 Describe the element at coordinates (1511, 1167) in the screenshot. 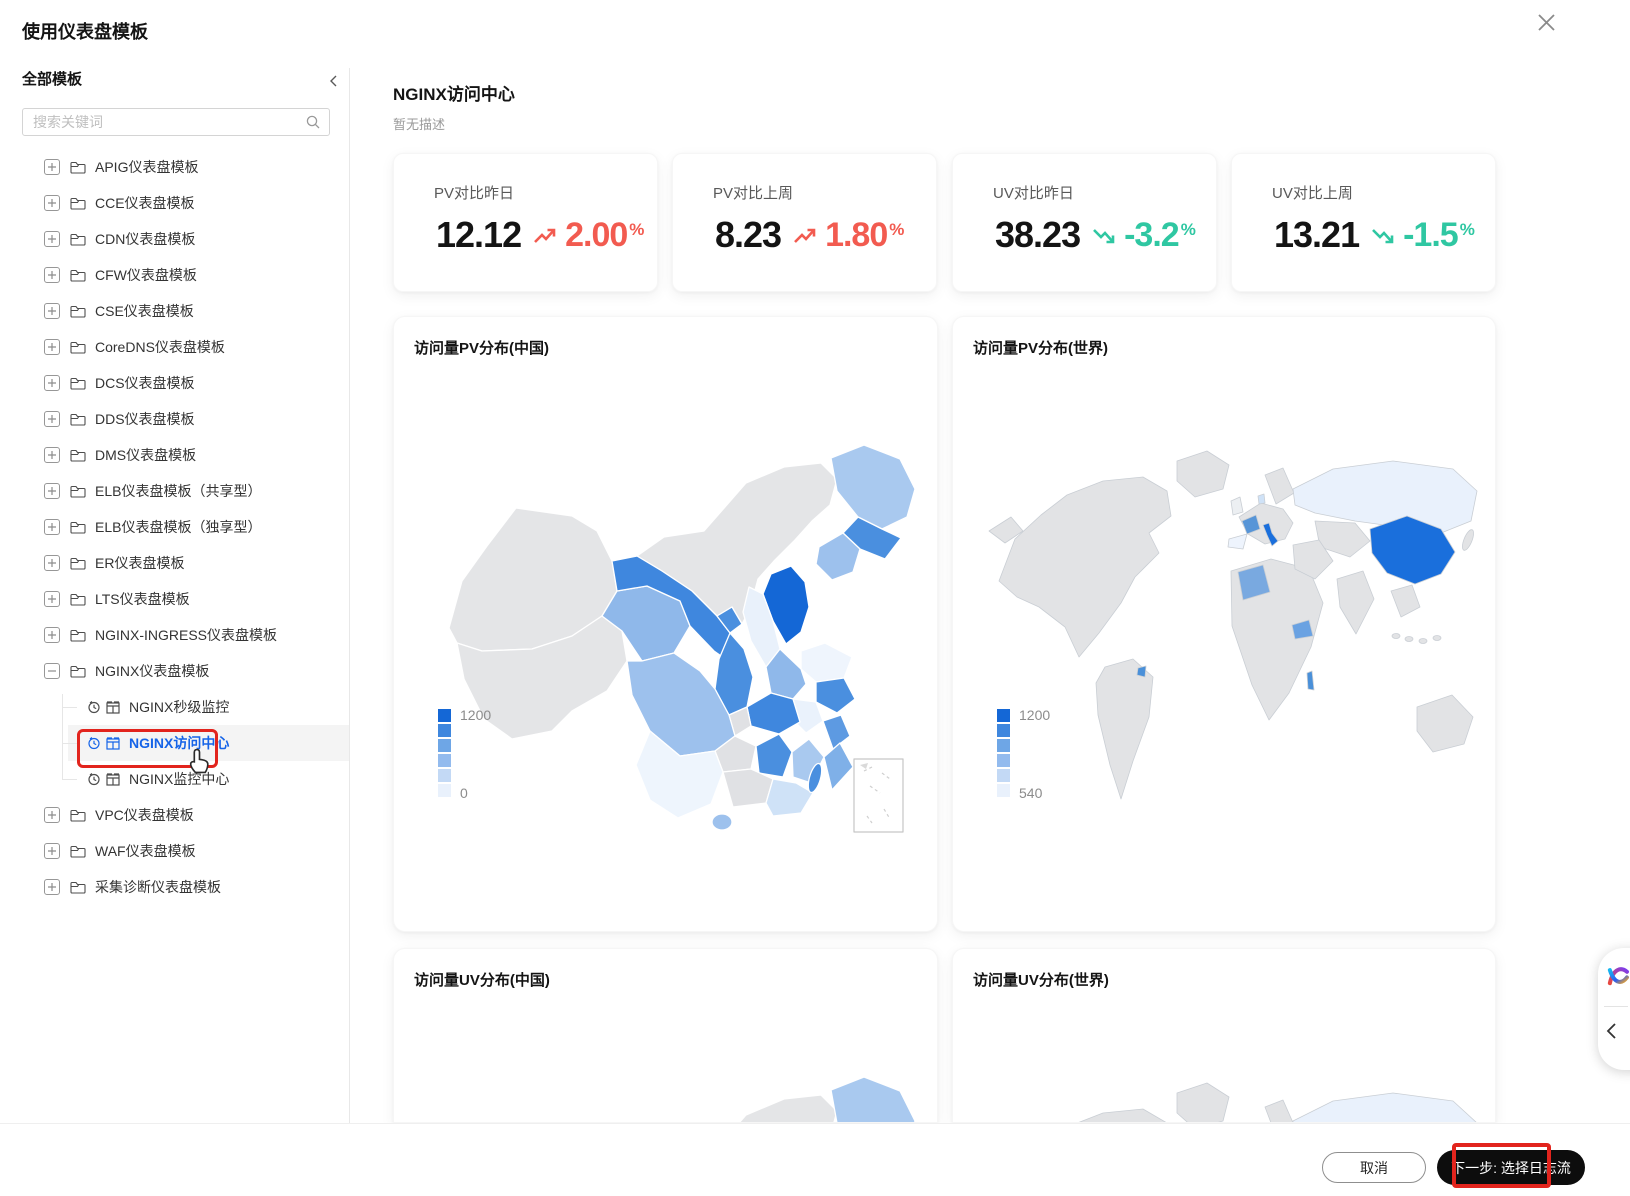

I see `next-step-button: 下一步: 选择日志流` at that location.